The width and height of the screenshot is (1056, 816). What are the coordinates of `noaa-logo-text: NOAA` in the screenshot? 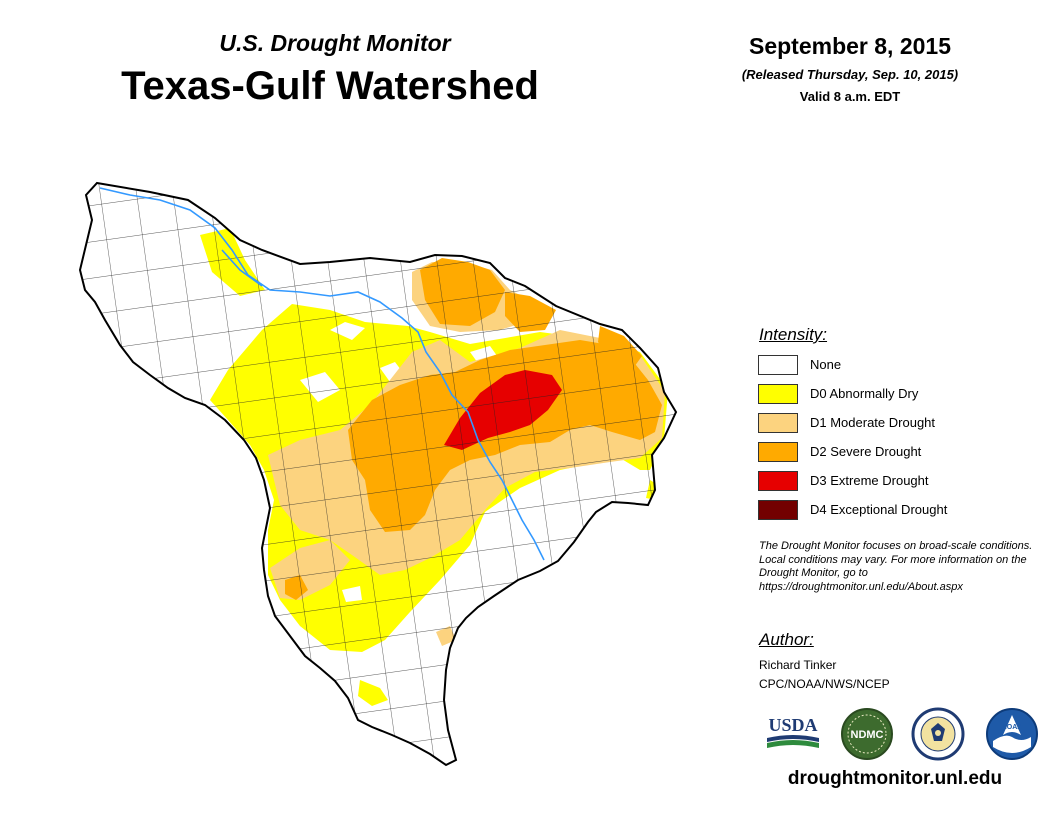 It's located at (1012, 727).